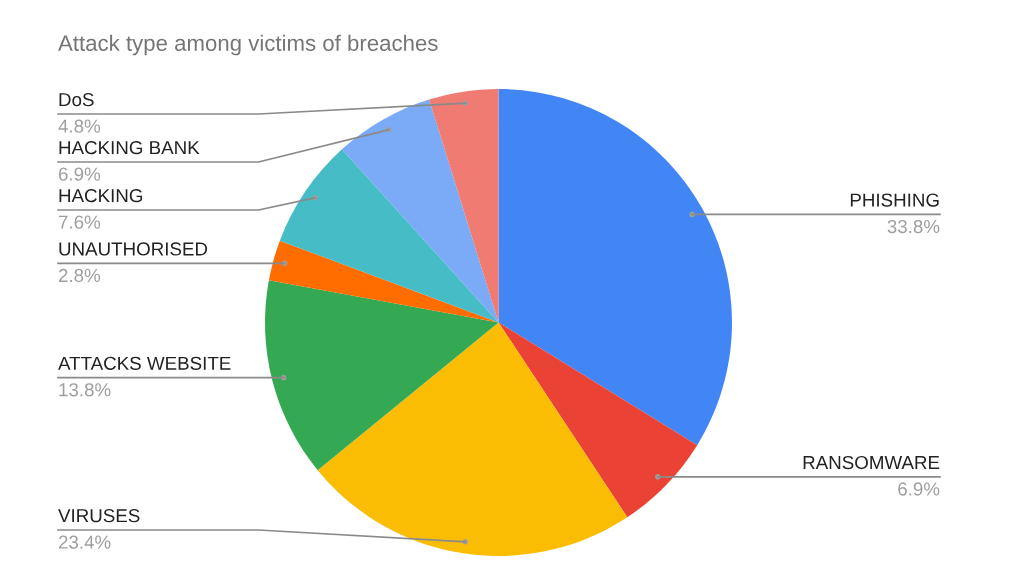  I want to click on slice-label: VIRUSES, so click(99, 516).